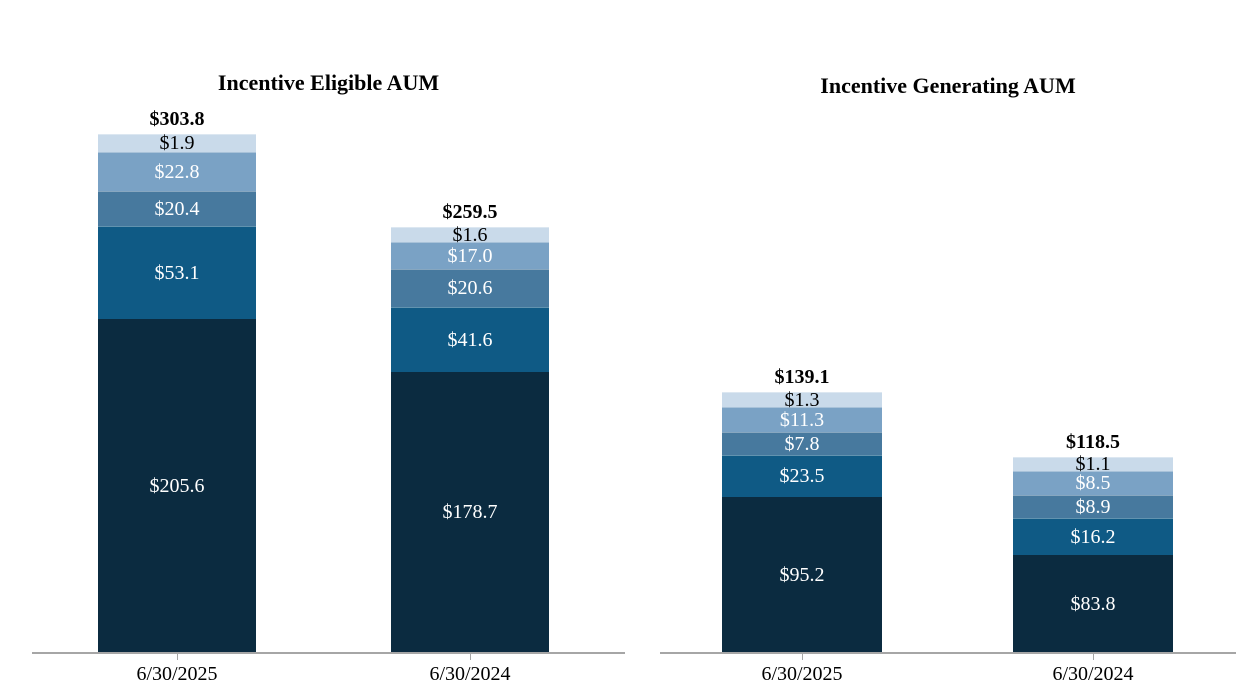 The height and width of the screenshot is (696, 1236). I want to click on chart-title: Incentive Generating AUM, so click(948, 86).